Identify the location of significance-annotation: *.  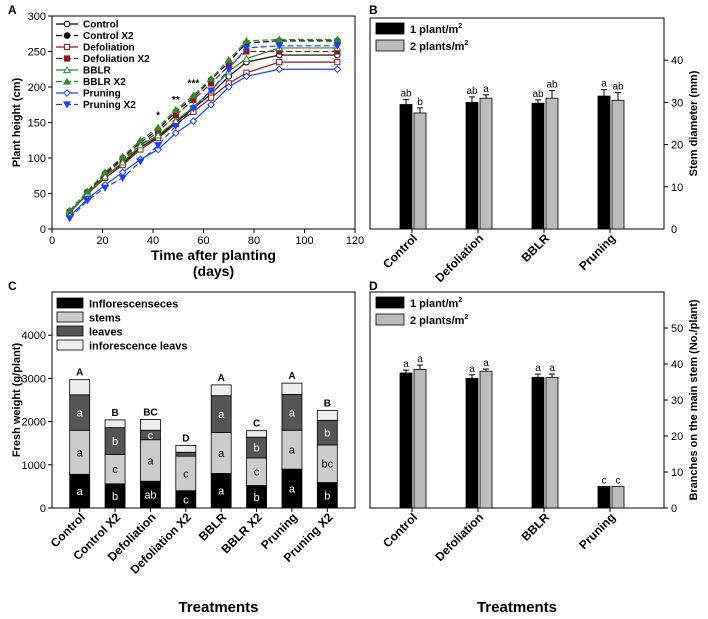
(158, 116).